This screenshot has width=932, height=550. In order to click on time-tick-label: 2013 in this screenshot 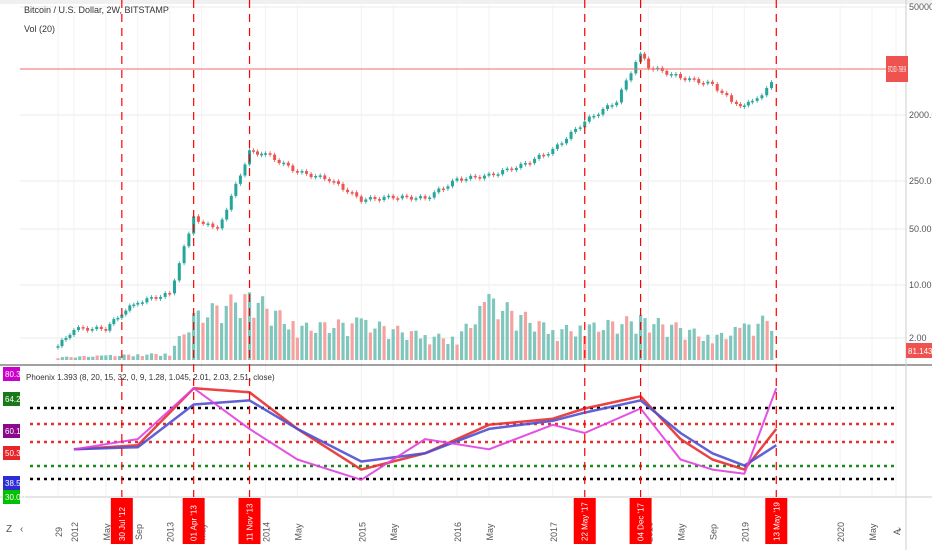, I will do `click(171, 532)`.